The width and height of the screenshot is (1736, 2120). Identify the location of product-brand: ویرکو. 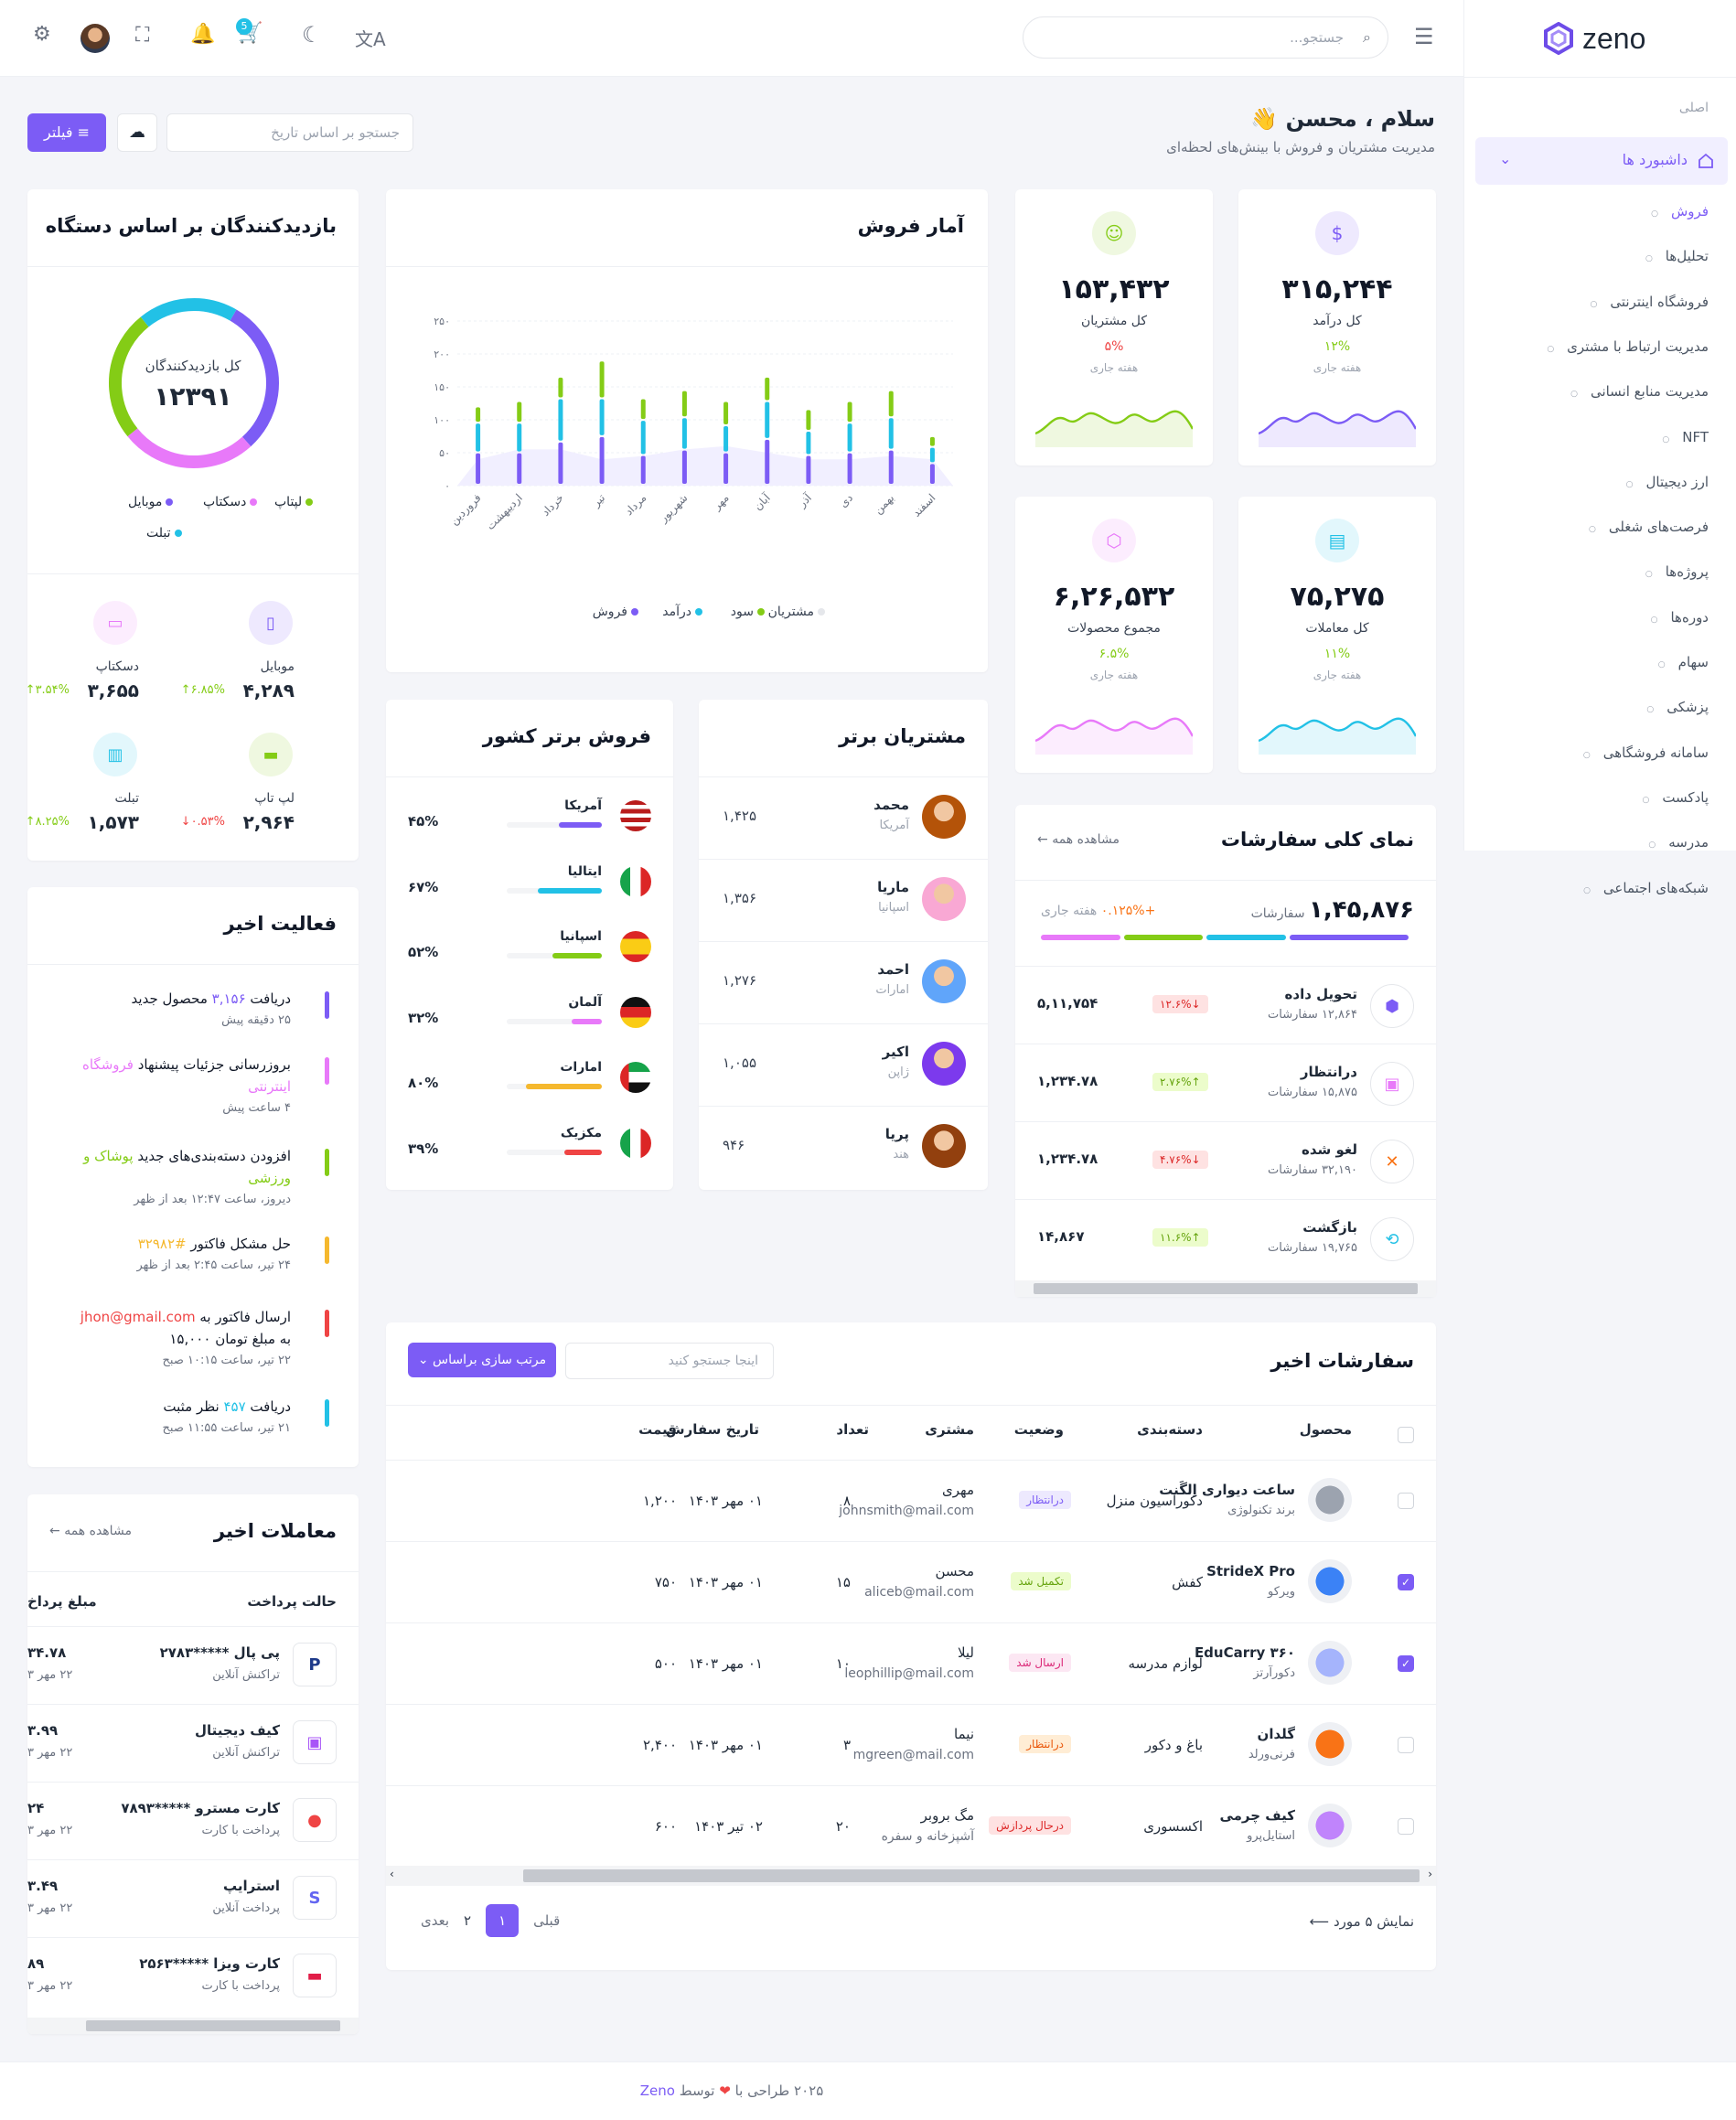
(1281, 1592).